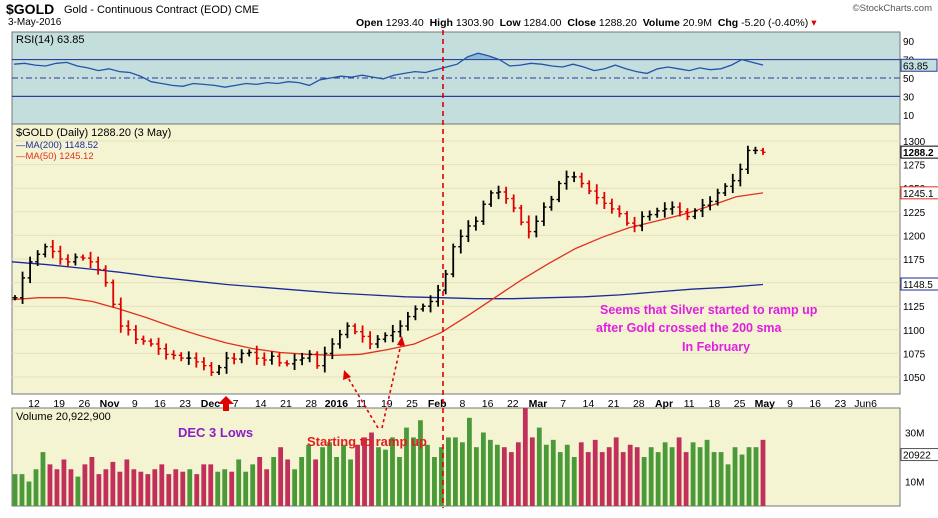 The width and height of the screenshot is (938, 518). I want to click on x-tick-label: 21, so click(614, 404).